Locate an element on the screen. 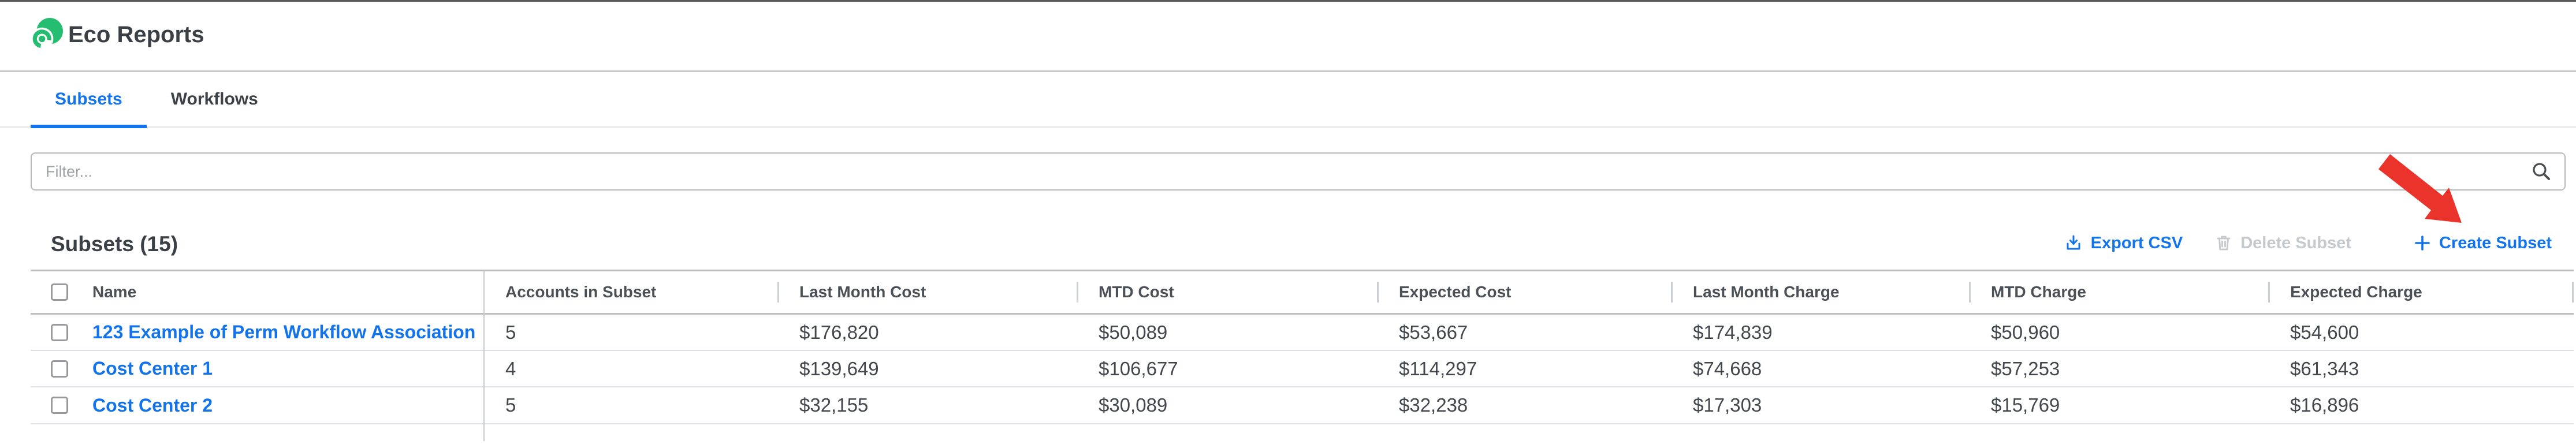 Image resolution: width=2576 pixels, height=448 pixels. filter-bar is located at coordinates (1298, 171).